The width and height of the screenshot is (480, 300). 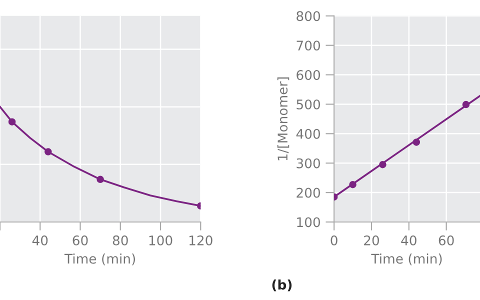 I want to click on y-axis-title: 1/[Monomer], so click(x=283, y=118).